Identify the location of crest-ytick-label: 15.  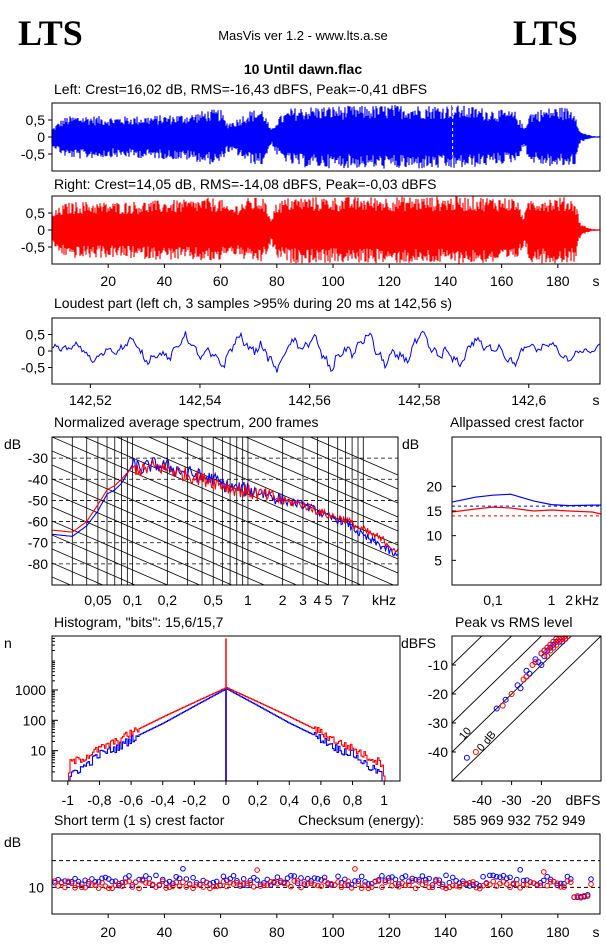
(434, 511).